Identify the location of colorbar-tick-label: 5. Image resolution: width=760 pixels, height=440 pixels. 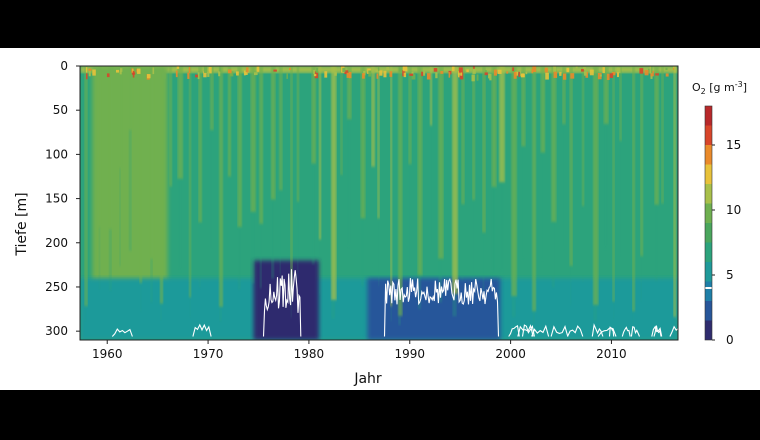
(730, 275).